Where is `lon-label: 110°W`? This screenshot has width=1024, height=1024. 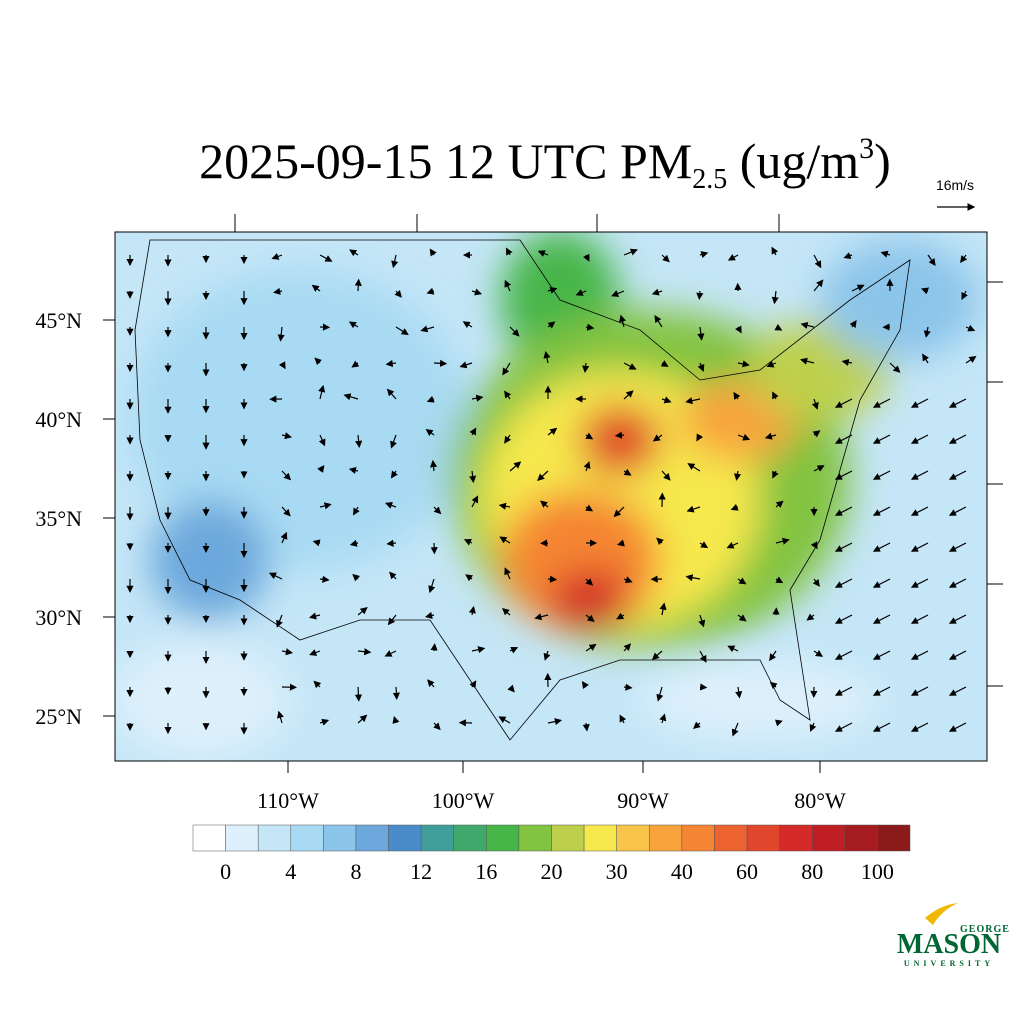 lon-label: 110°W is located at coordinates (288, 800).